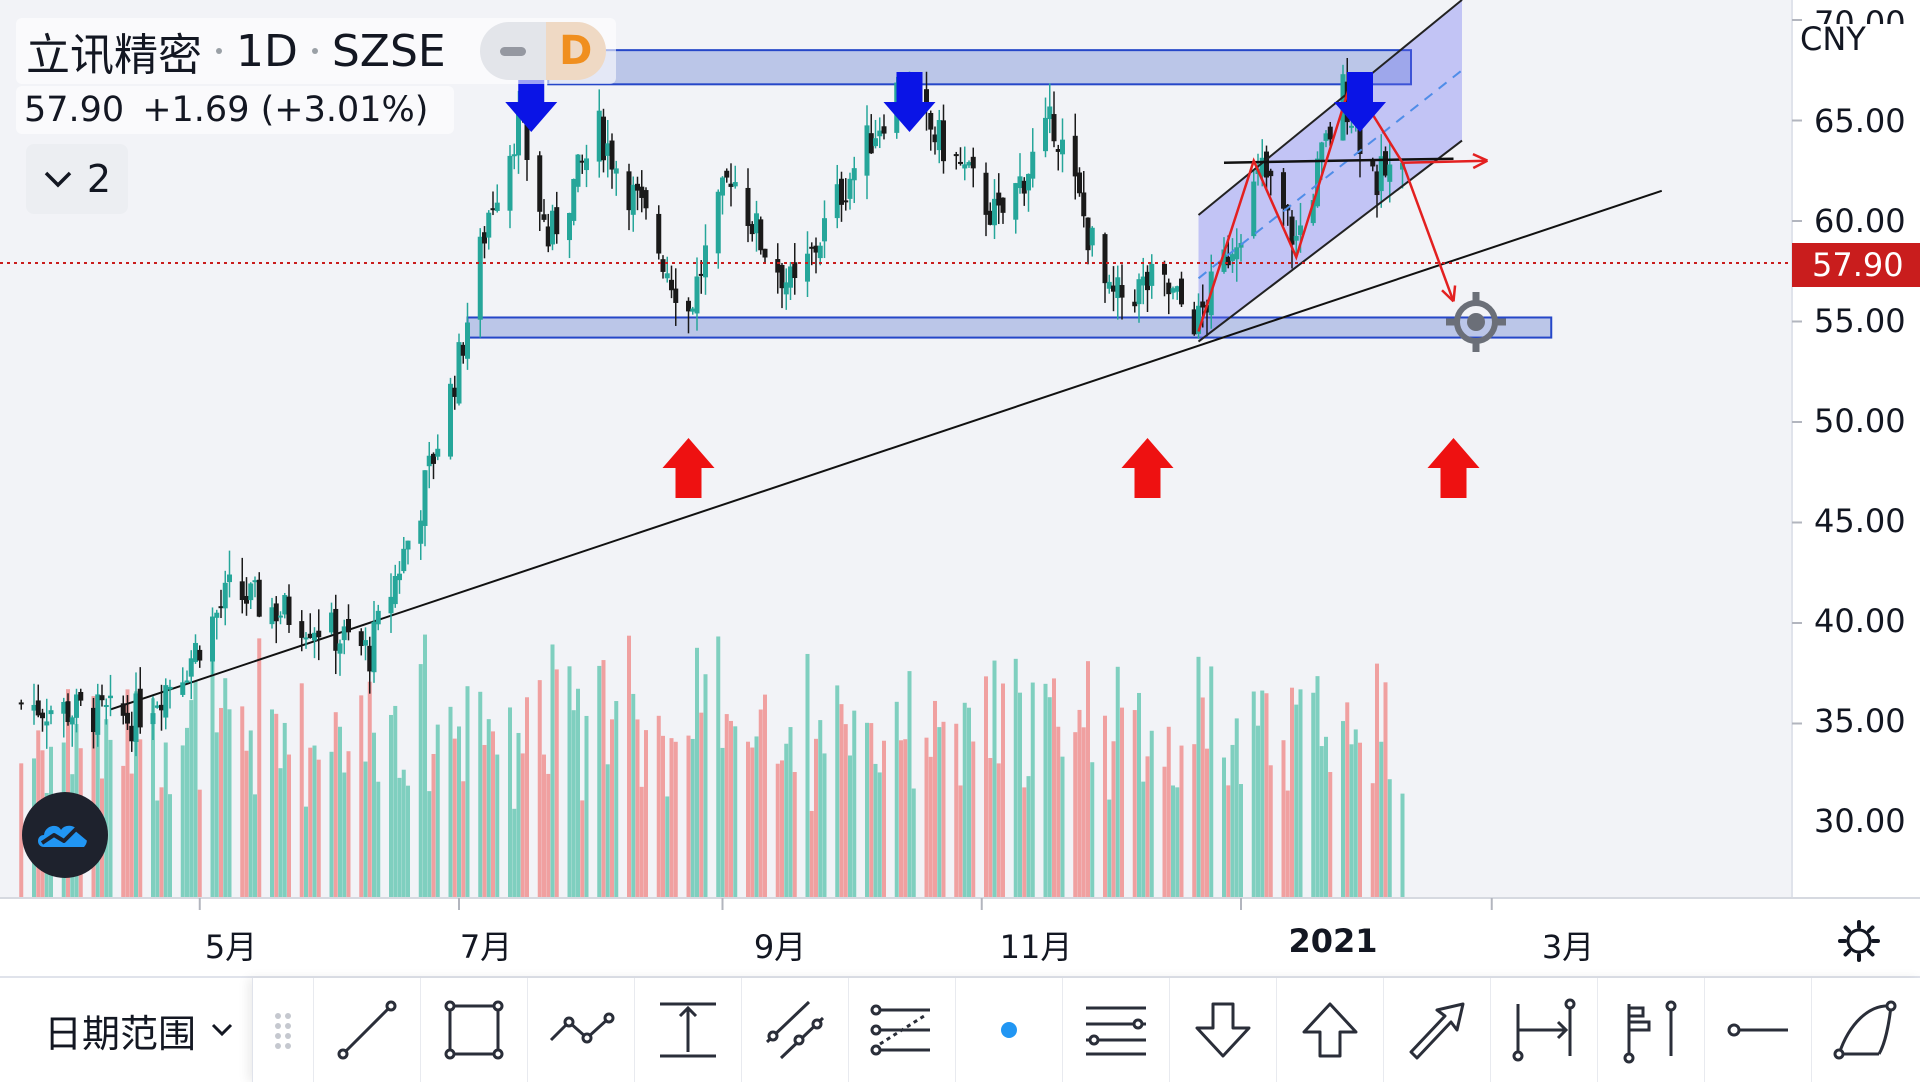  Describe the element at coordinates (65, 835) in the screenshot. I see `tradingview-logo-button` at that location.